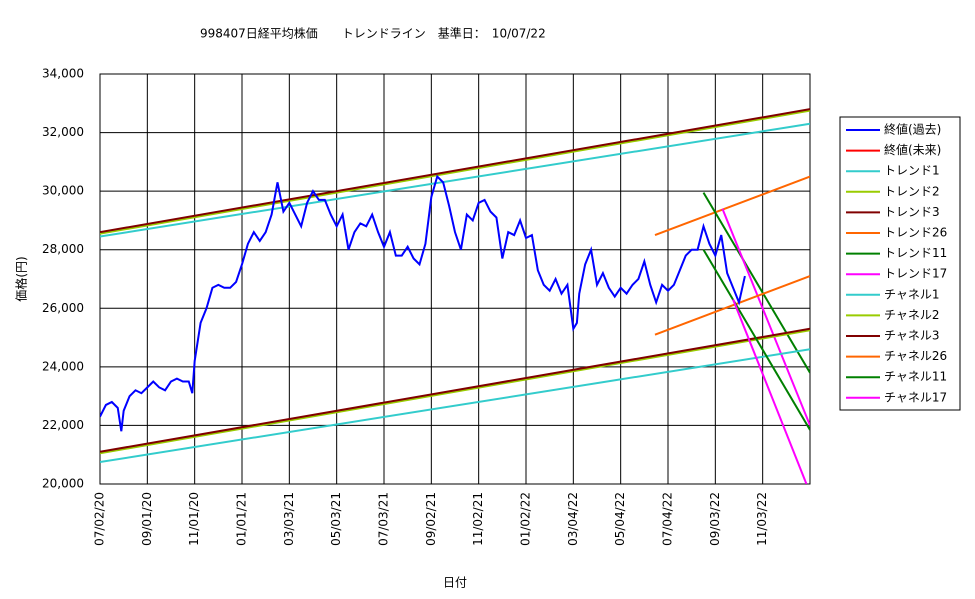  What do you see at coordinates (526, 519) in the screenshot?
I see `x-tick-label: 01/02/22` at bounding box center [526, 519].